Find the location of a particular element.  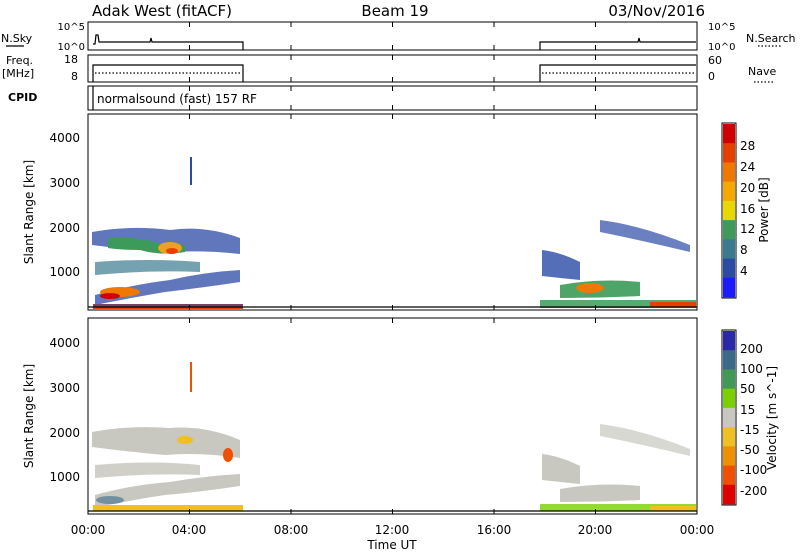

freq-trace-day2 is located at coordinates (617, 73).